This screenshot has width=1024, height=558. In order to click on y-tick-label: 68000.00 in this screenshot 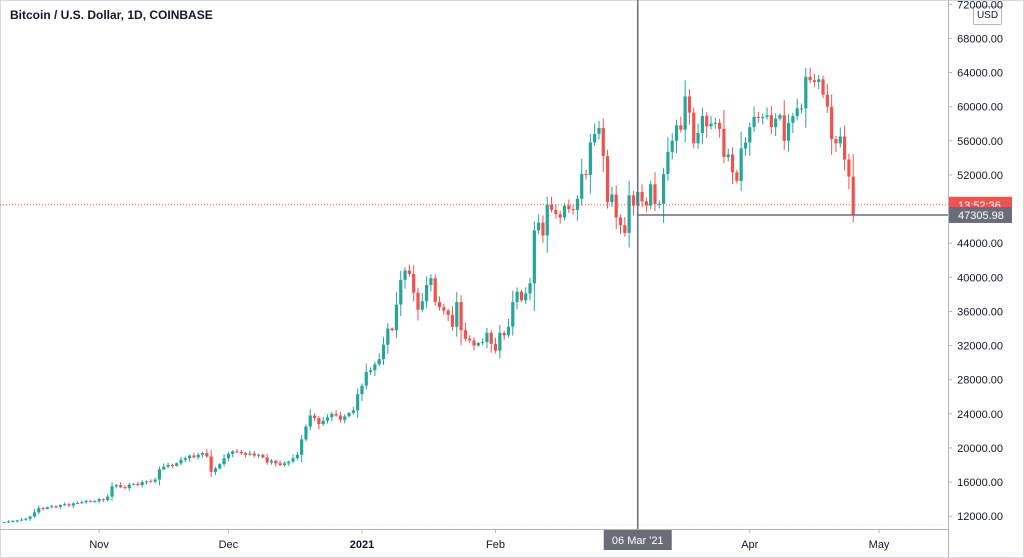, I will do `click(980, 39)`.